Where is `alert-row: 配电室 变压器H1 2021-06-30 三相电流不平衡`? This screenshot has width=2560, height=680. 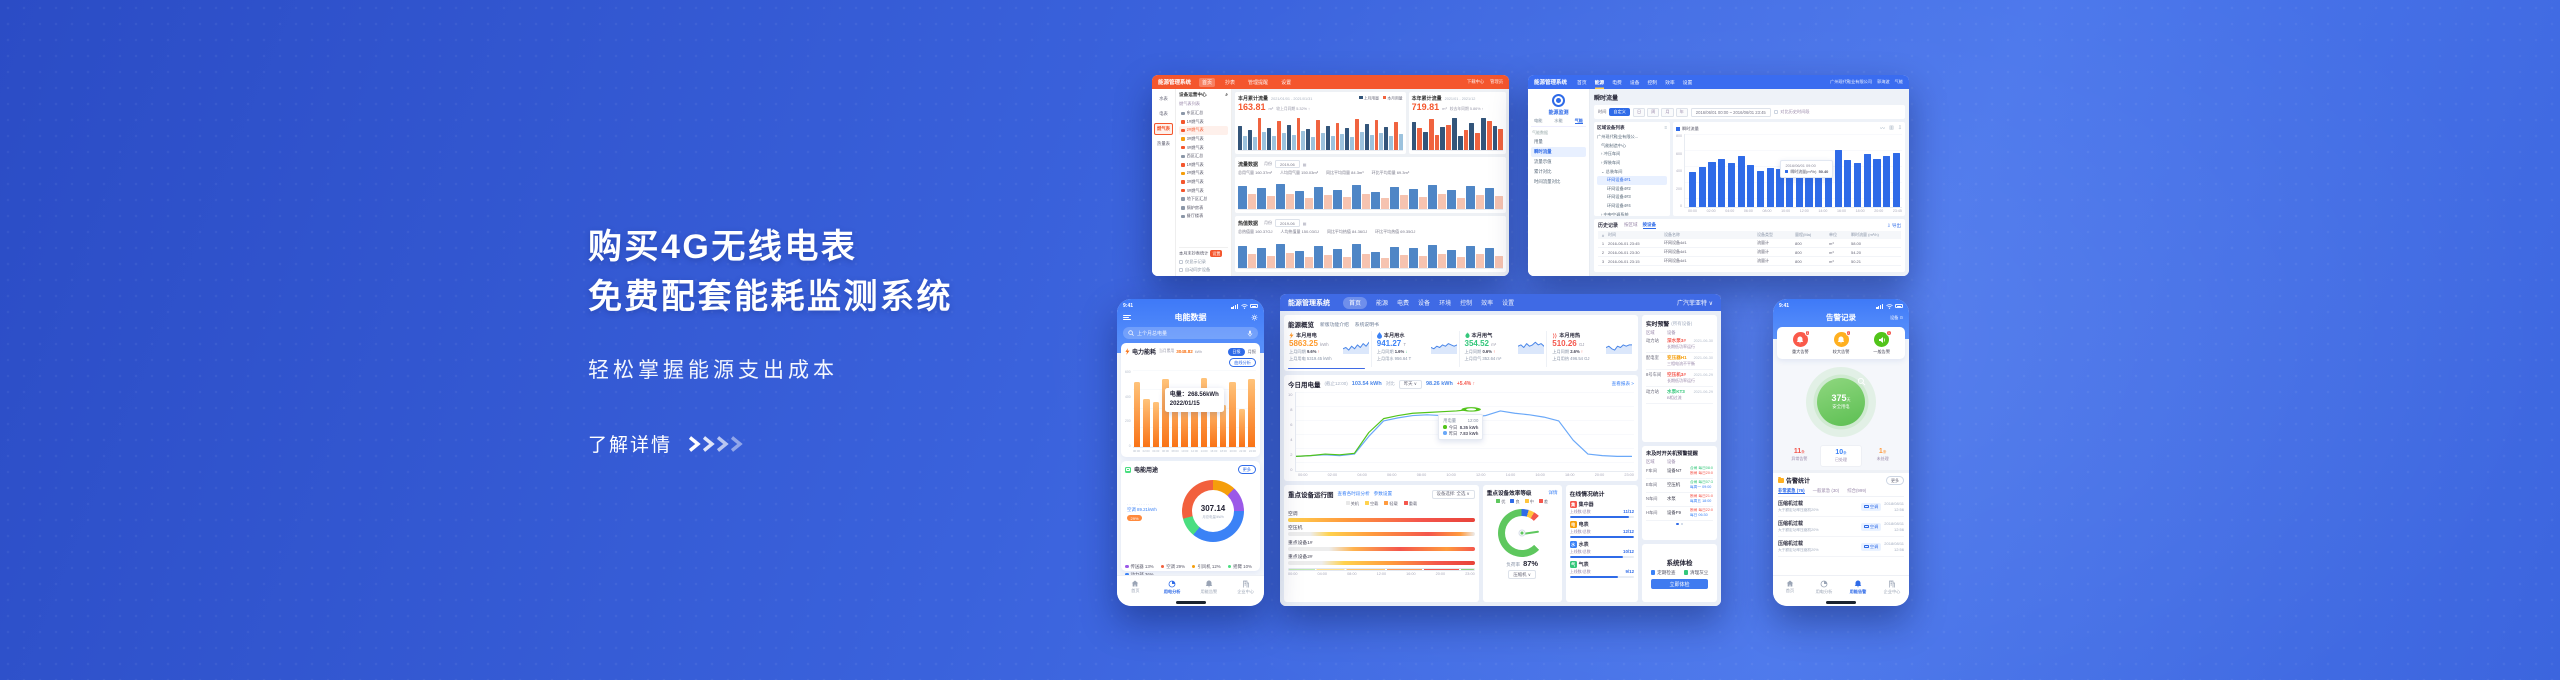 alert-row: 配电室 变压器H1 2021-06-30 三相电流不平衡 is located at coordinates (1679, 361).